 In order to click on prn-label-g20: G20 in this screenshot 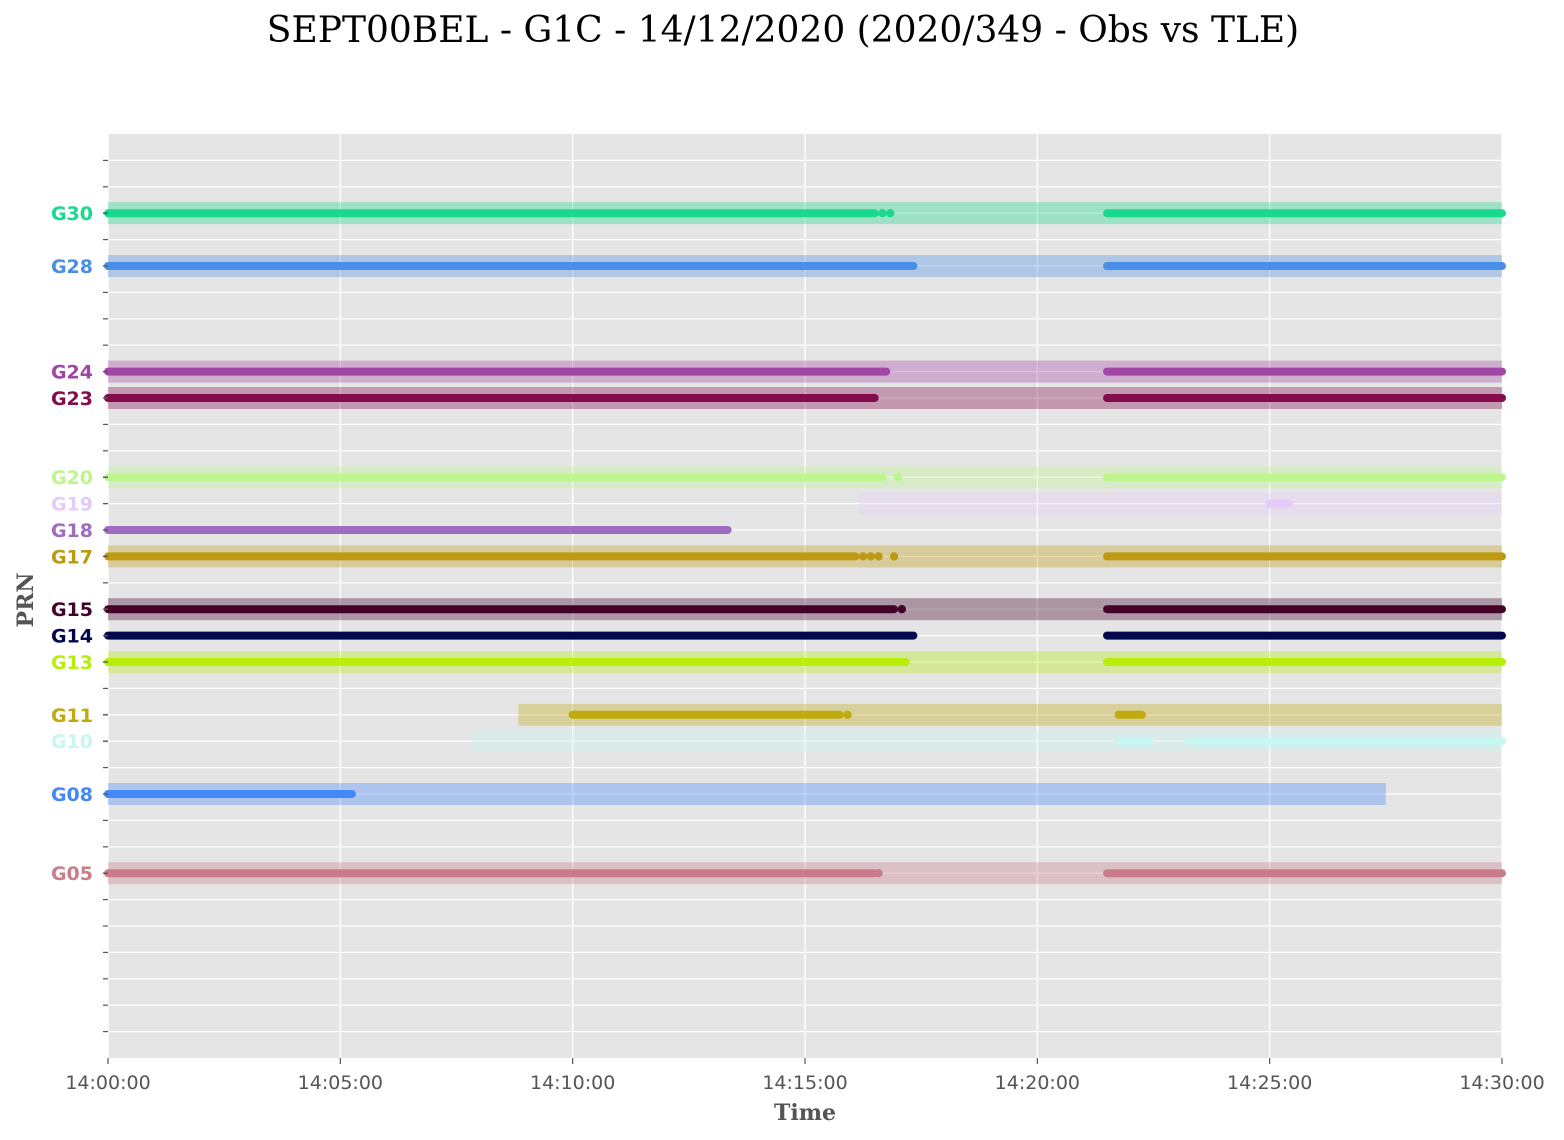, I will do `click(72, 478)`.